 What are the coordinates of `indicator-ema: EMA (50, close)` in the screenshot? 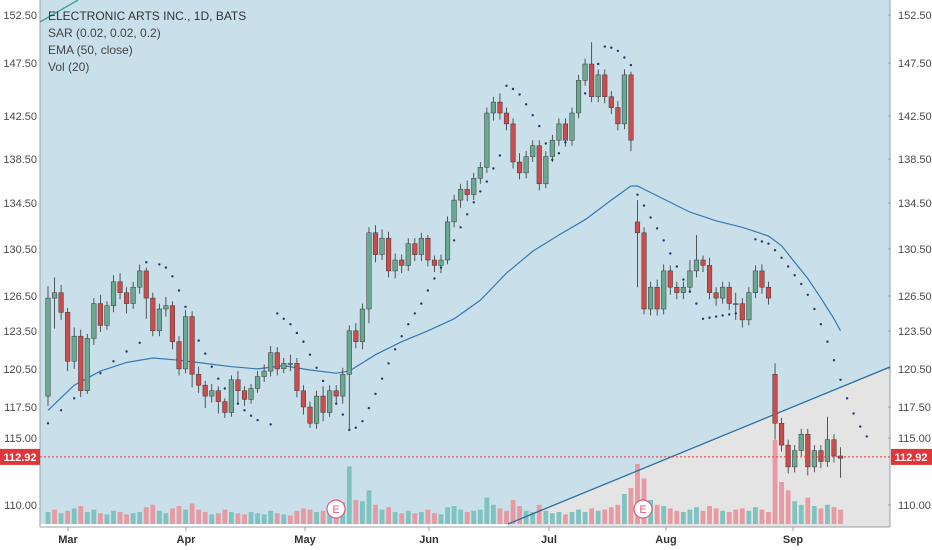 It's located at (90, 50).